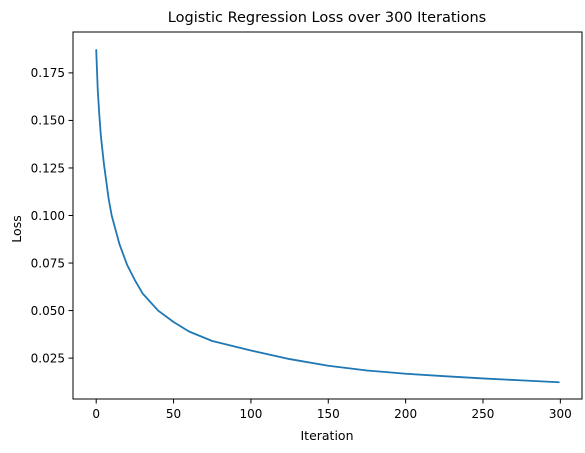 The height and width of the screenshot is (453, 585). I want to click on y-tick-label: 0.025, so click(48, 358).